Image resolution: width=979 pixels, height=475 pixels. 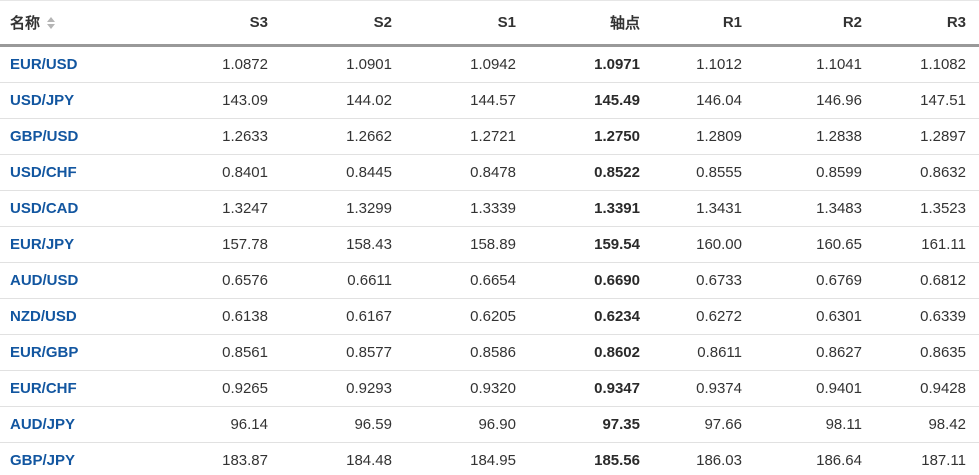 I want to click on s1-cell: 1.0942, so click(x=467, y=64).